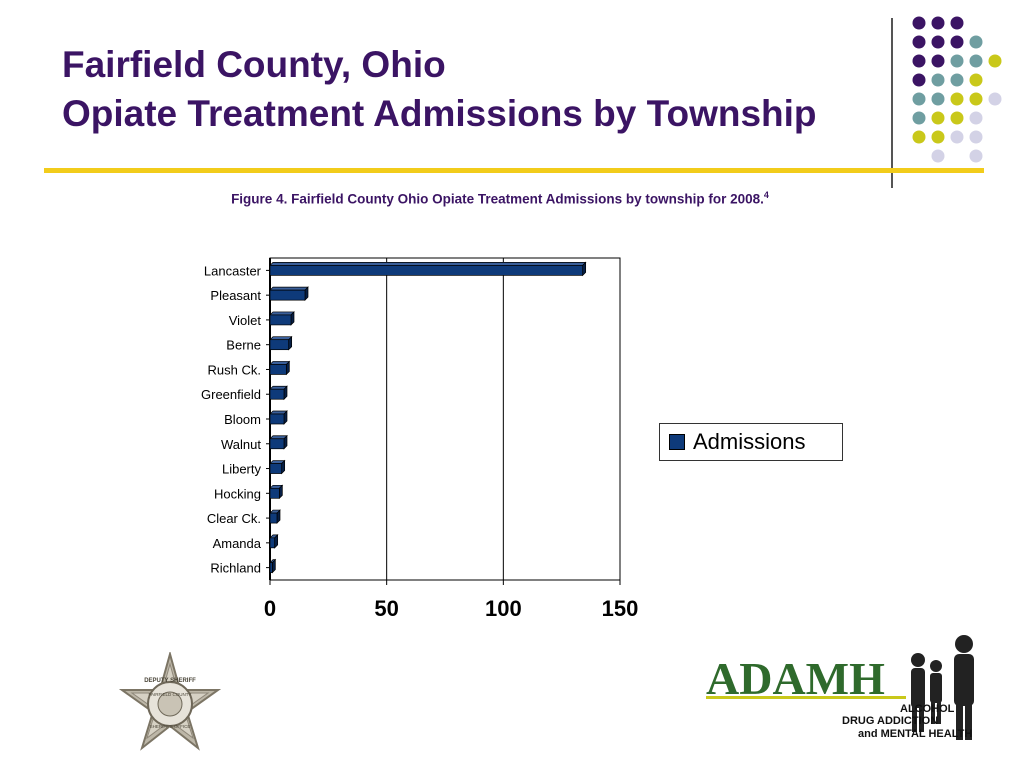  What do you see at coordinates (677, 442) in the screenshot?
I see `legend-swatch` at bounding box center [677, 442].